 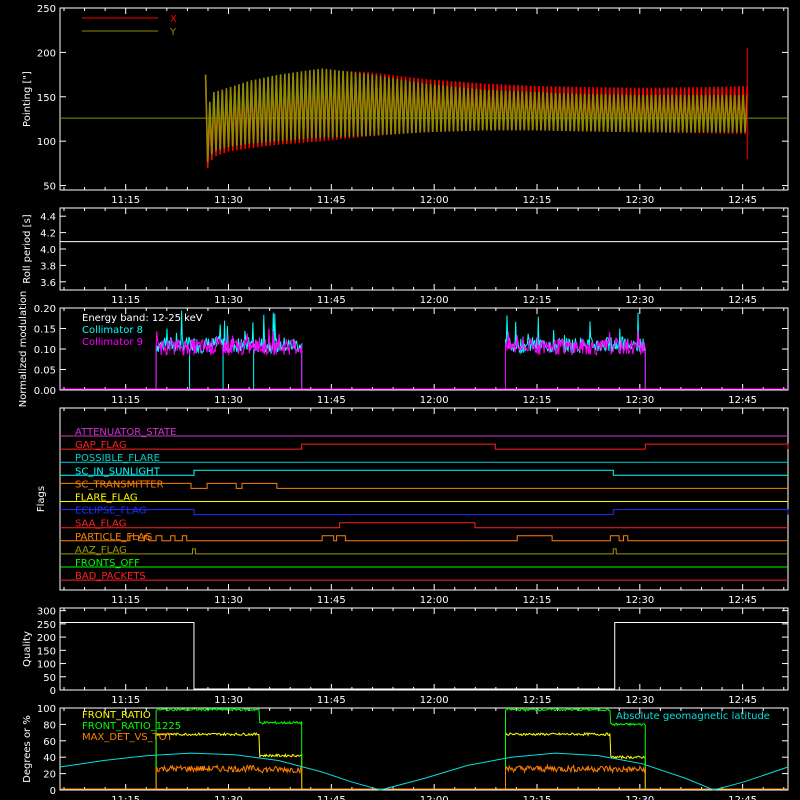 What do you see at coordinates (119, 484) in the screenshot?
I see `flag-label: SC_TRANSMITTER` at bounding box center [119, 484].